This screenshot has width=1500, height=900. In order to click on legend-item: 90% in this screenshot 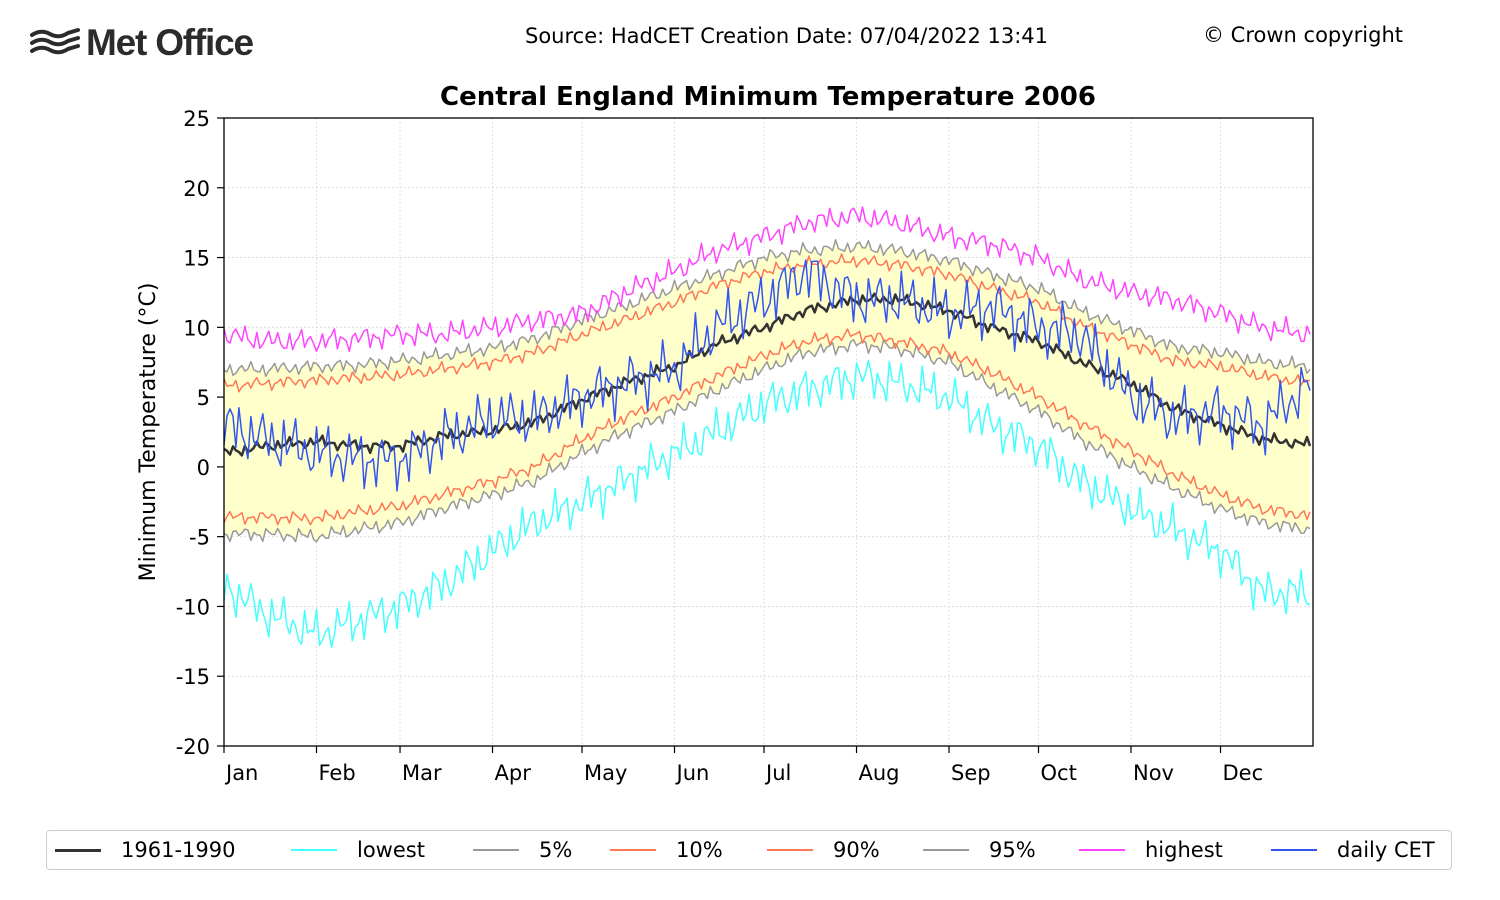, I will do `click(823, 850)`.